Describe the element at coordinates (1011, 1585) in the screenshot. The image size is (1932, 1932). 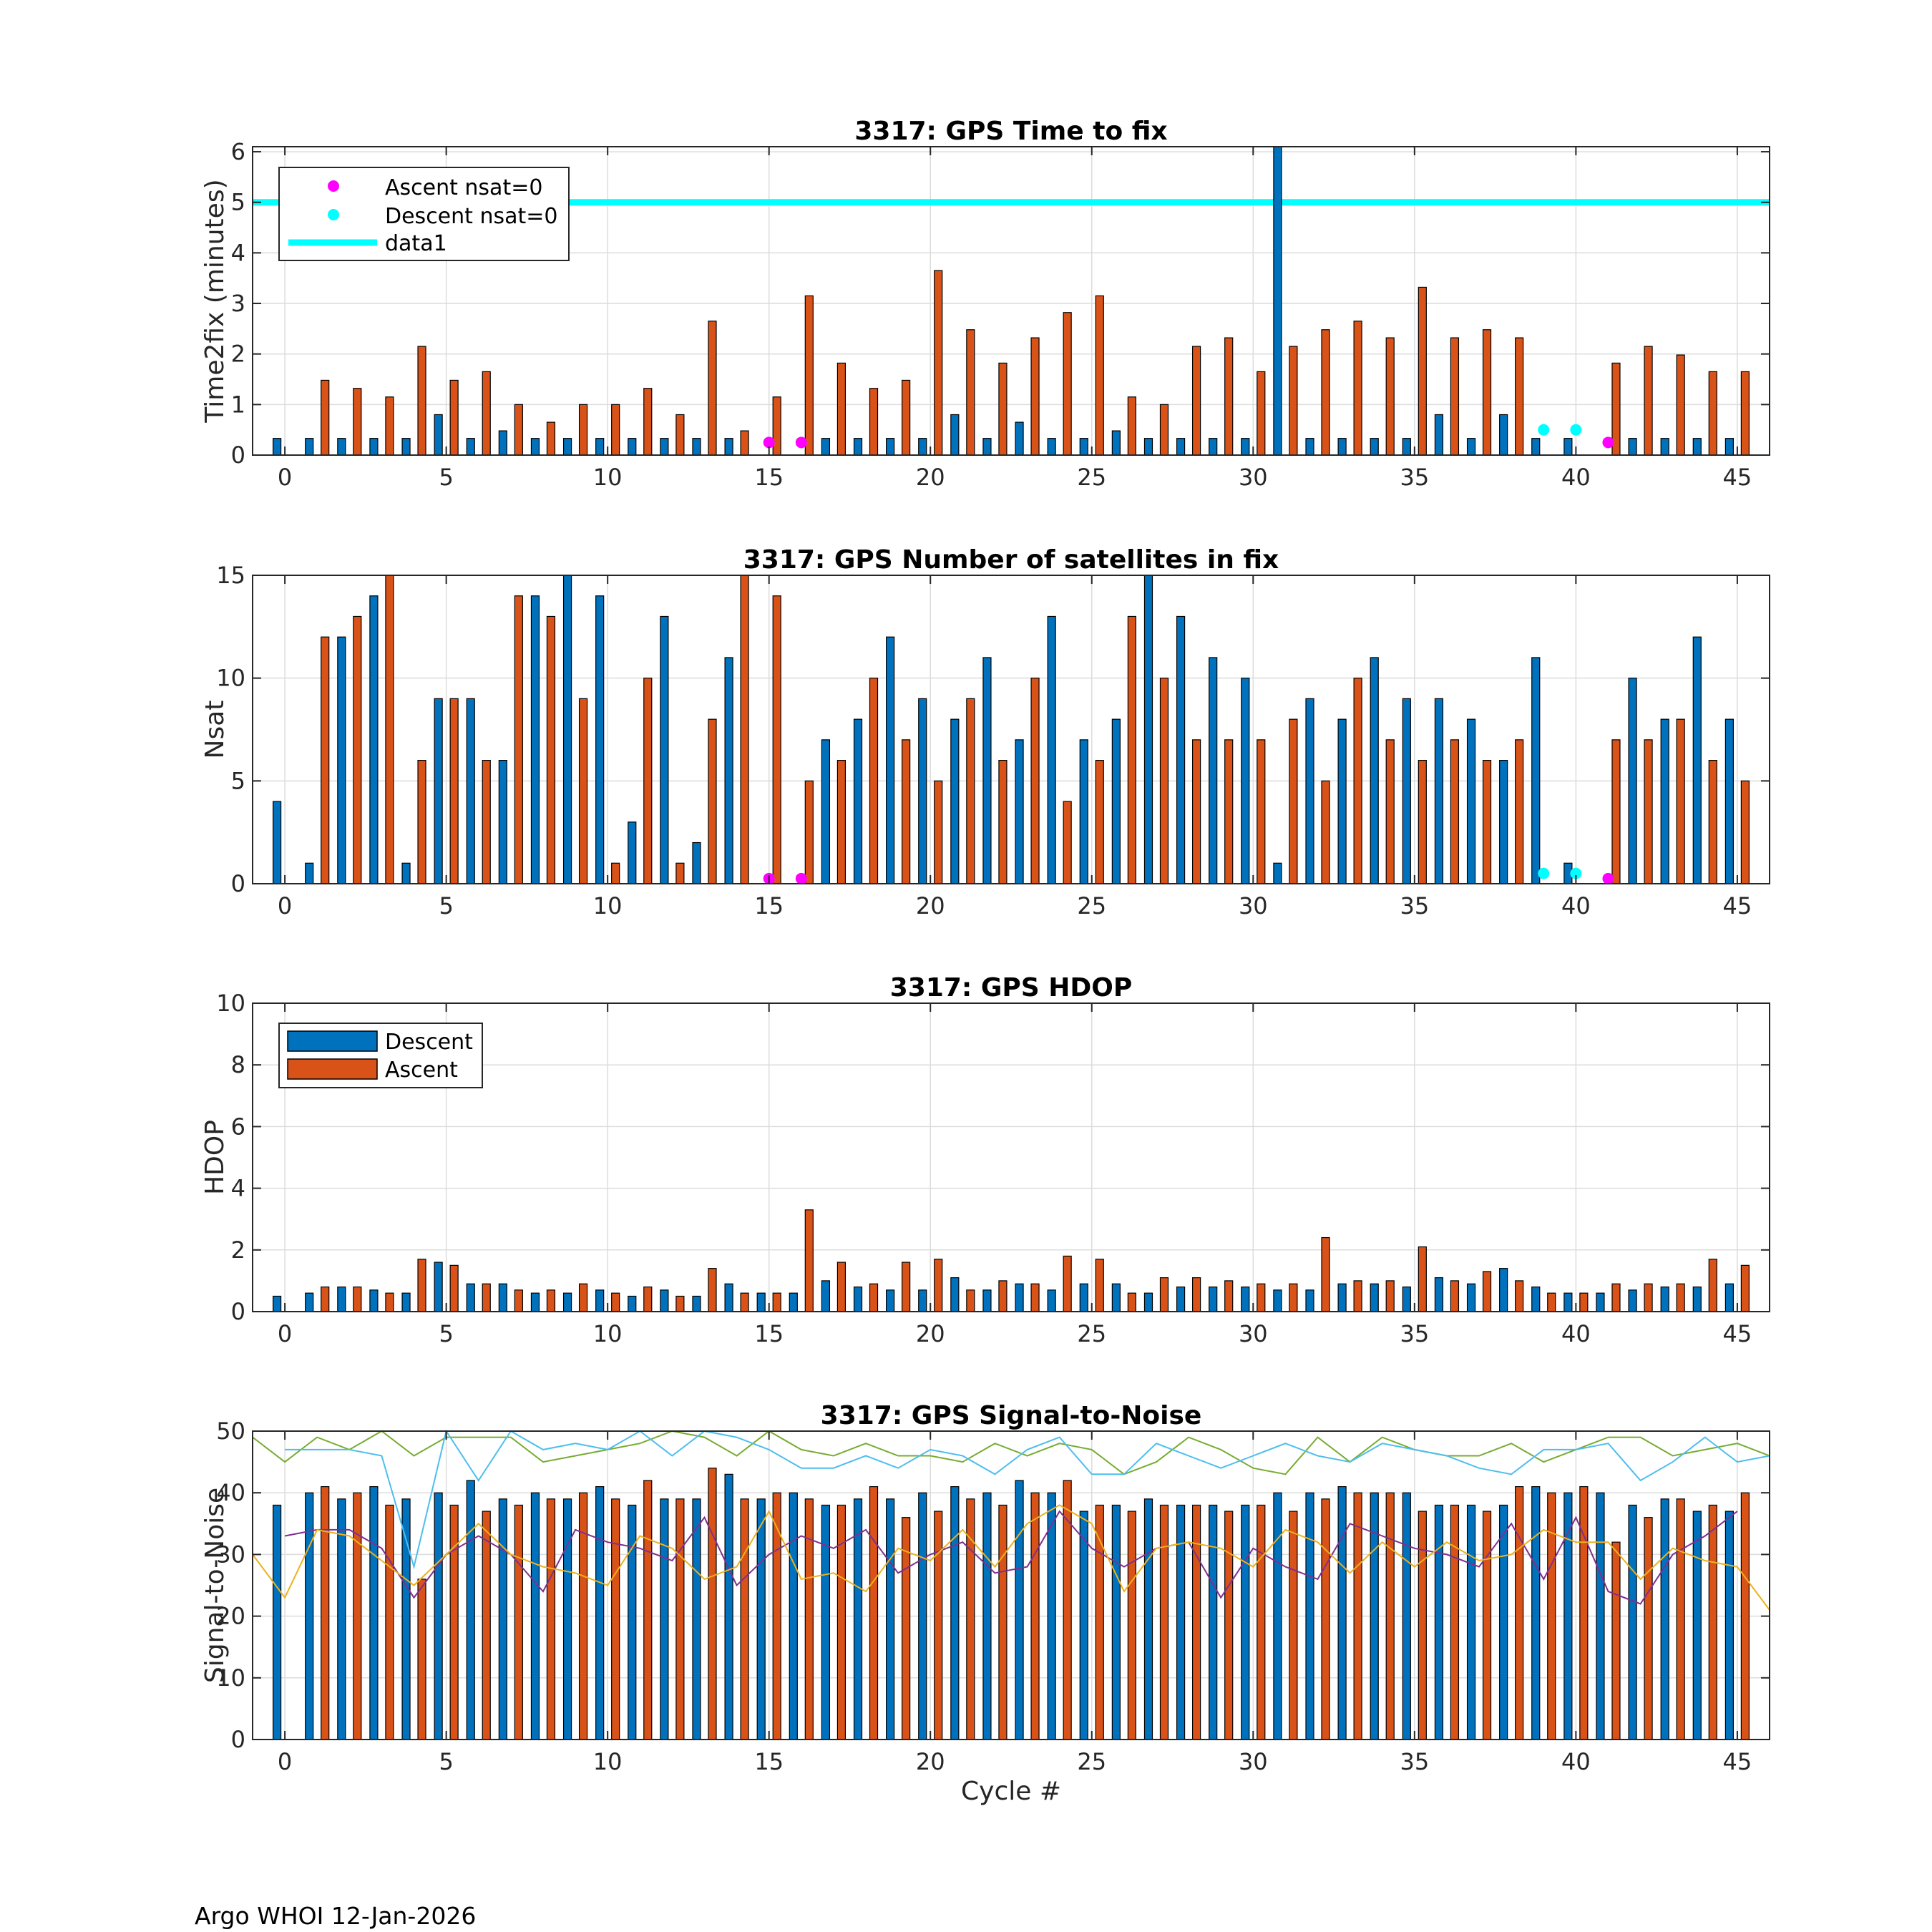
I see `axes-box` at that location.